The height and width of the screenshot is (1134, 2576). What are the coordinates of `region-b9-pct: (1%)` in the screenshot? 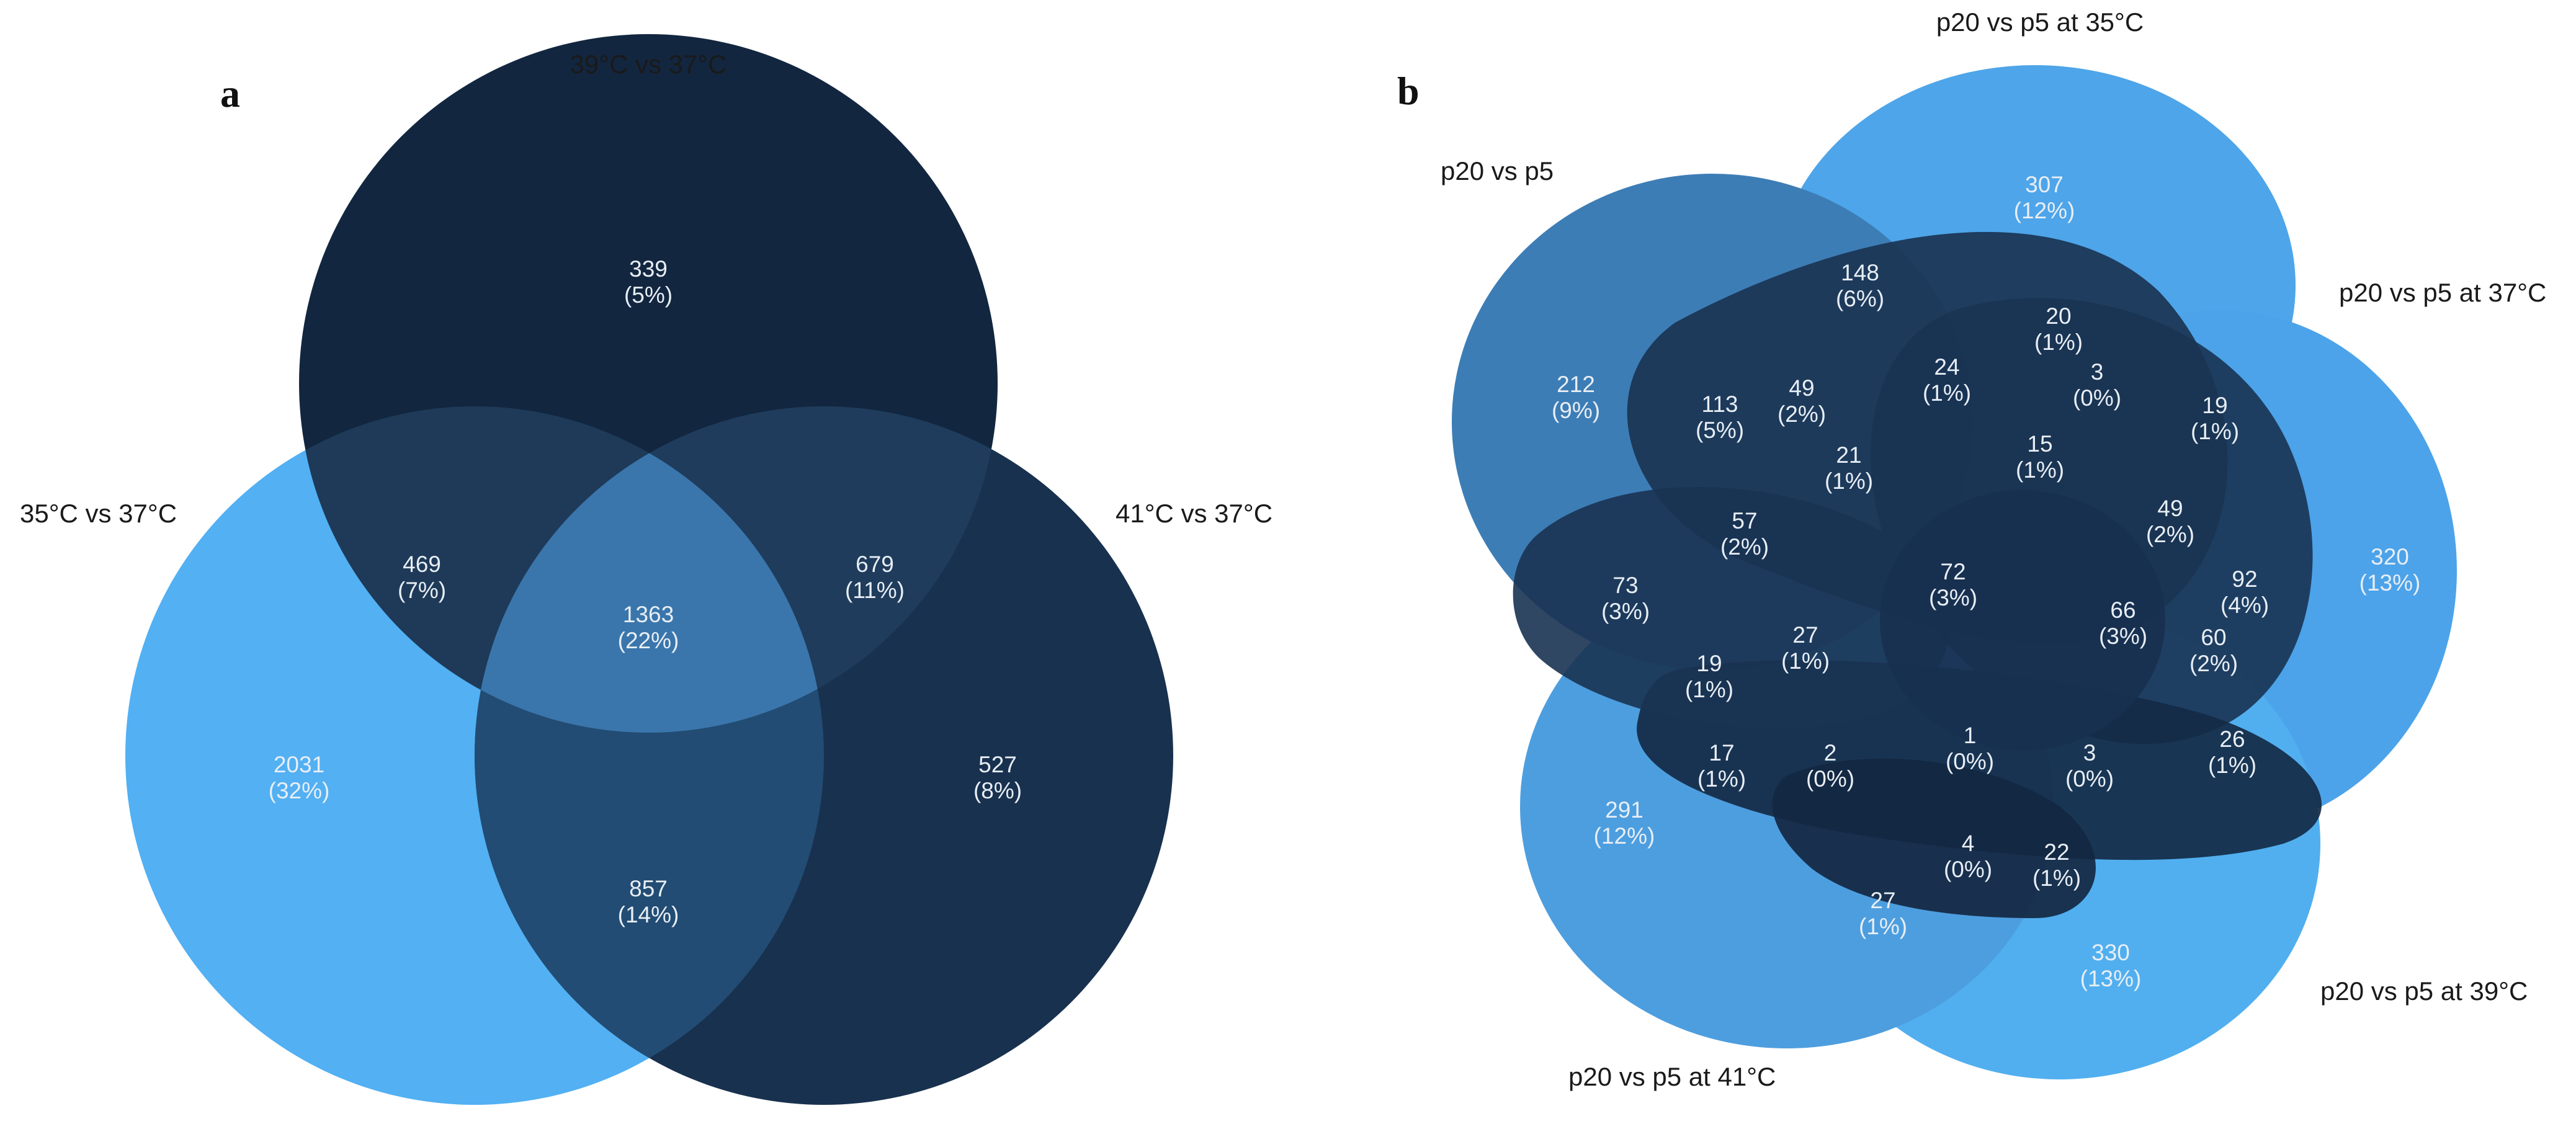 It's located at (1947, 393).